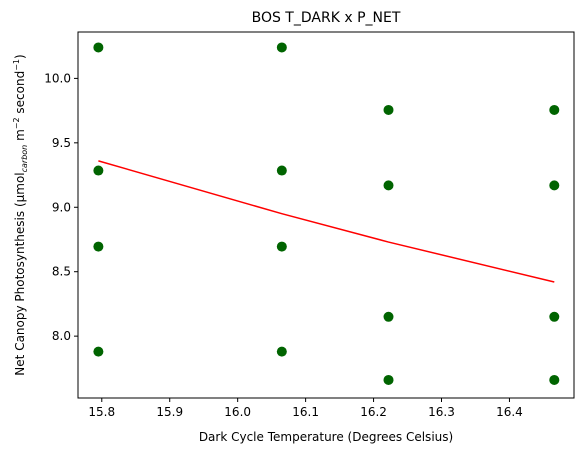  Describe the element at coordinates (20, 137) in the screenshot. I see `y-axis-label-unit-m: m` at that location.